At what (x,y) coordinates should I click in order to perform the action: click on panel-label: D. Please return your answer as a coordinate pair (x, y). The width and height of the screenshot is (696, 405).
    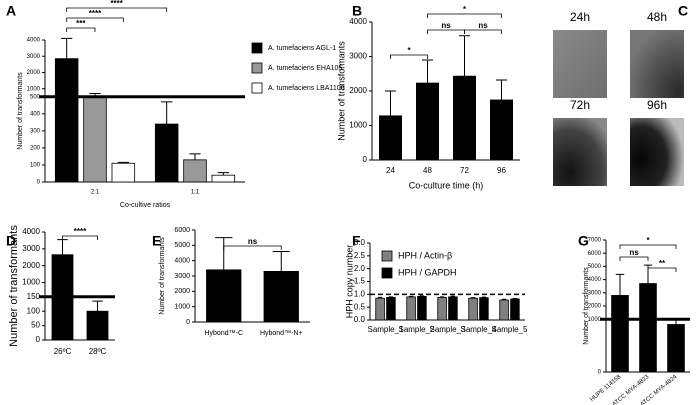
    Looking at the image, I should click on (11, 241).